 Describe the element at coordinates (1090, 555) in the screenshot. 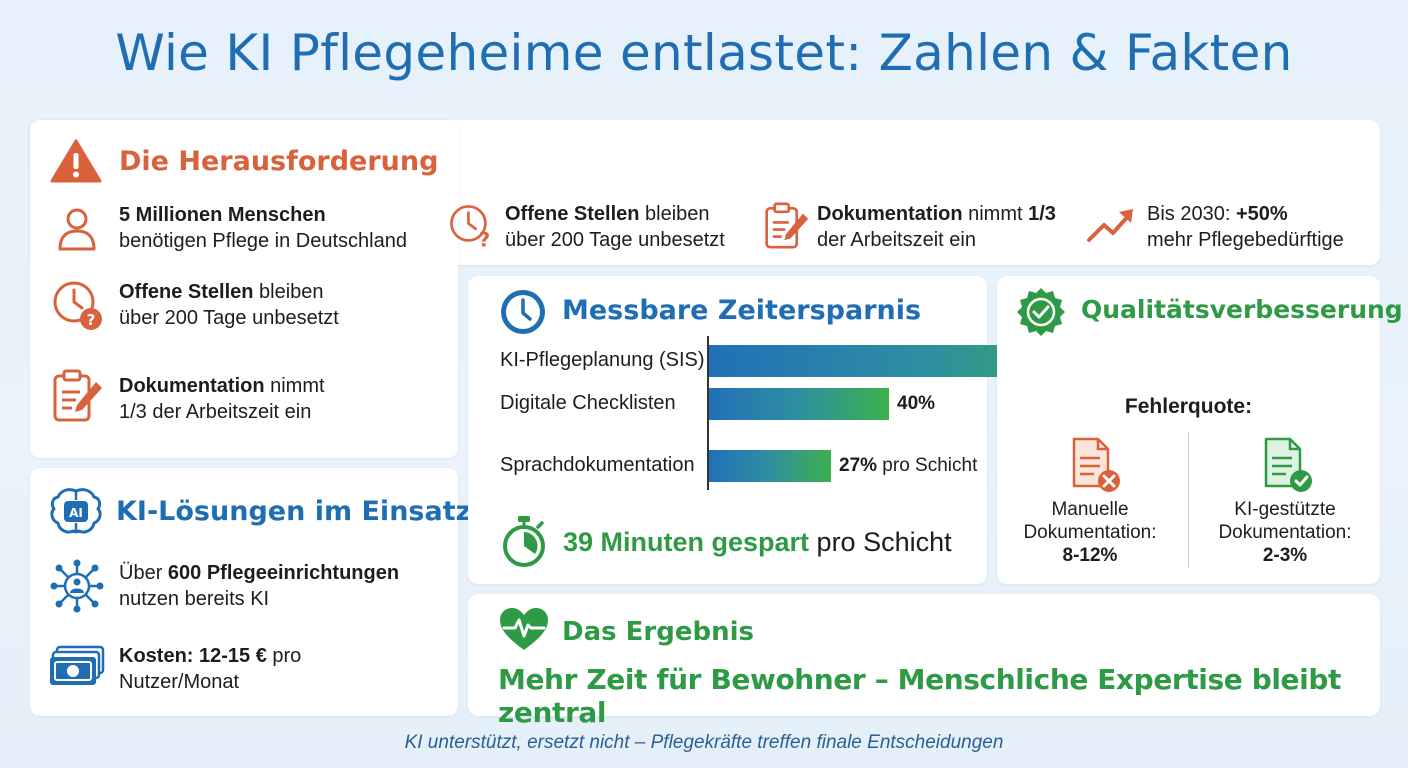

I see `manual-doc-value: 8-12%` at that location.